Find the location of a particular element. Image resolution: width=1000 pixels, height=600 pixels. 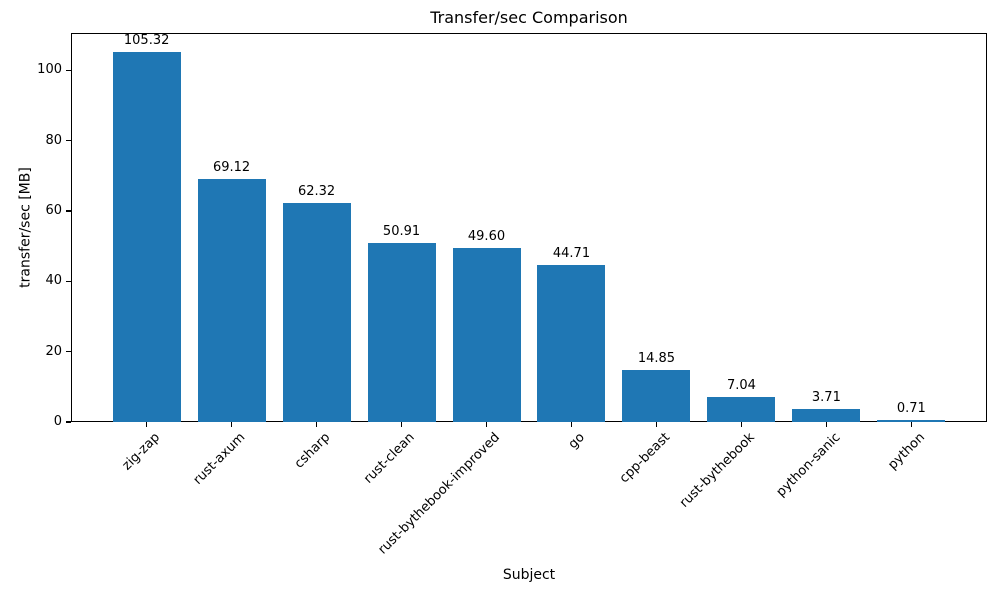

x-tick-label: python-sanic is located at coordinates (808, 465).